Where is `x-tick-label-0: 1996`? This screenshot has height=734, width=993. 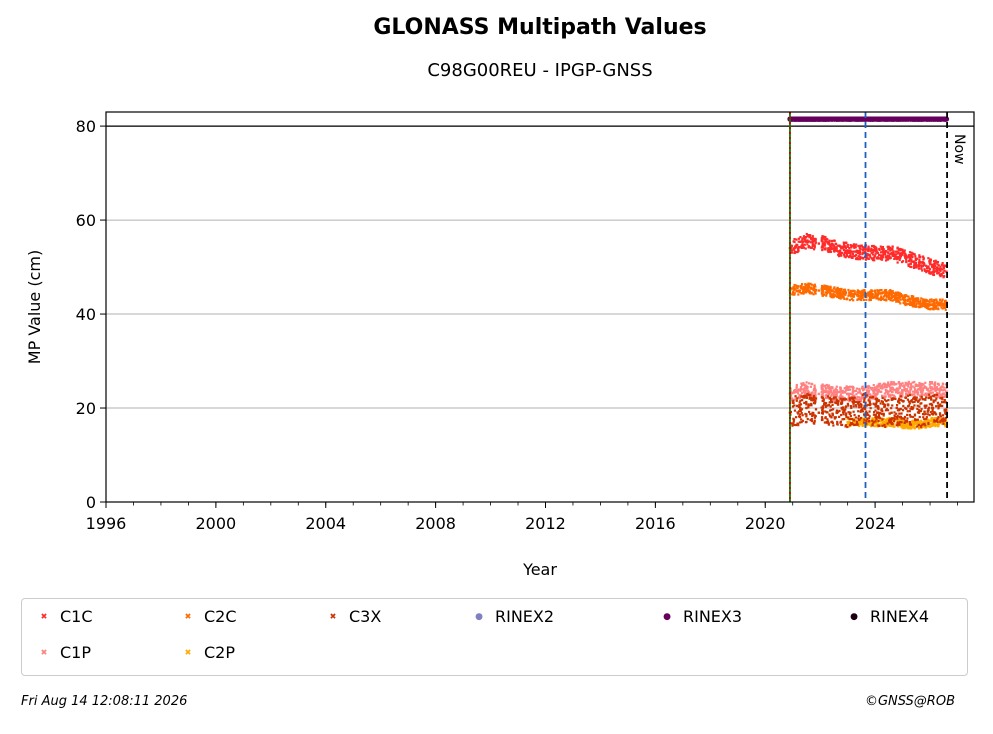
x-tick-label-0: 1996 is located at coordinates (106, 523).